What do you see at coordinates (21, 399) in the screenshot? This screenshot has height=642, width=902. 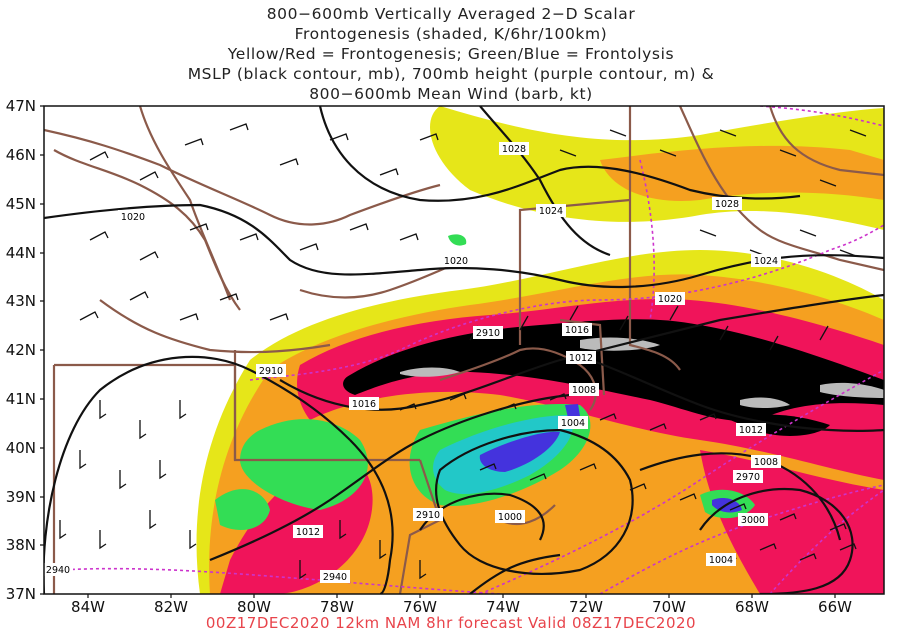 I see `lat-label: 41N` at bounding box center [21, 399].